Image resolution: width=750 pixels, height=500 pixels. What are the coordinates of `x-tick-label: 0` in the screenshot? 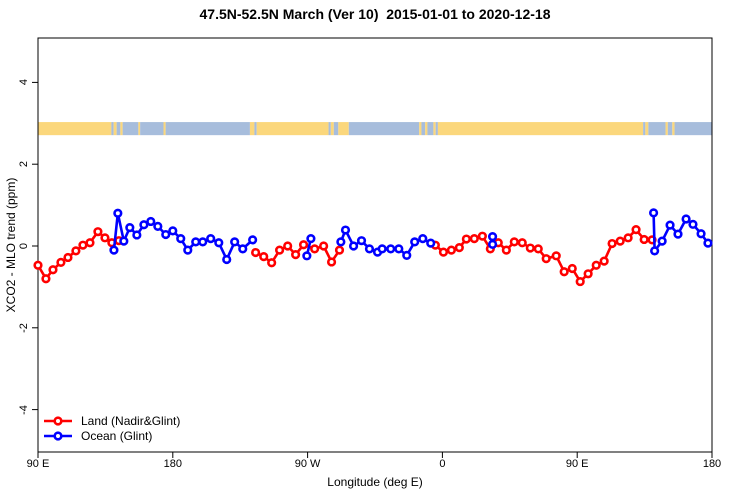 It's located at (442, 464).